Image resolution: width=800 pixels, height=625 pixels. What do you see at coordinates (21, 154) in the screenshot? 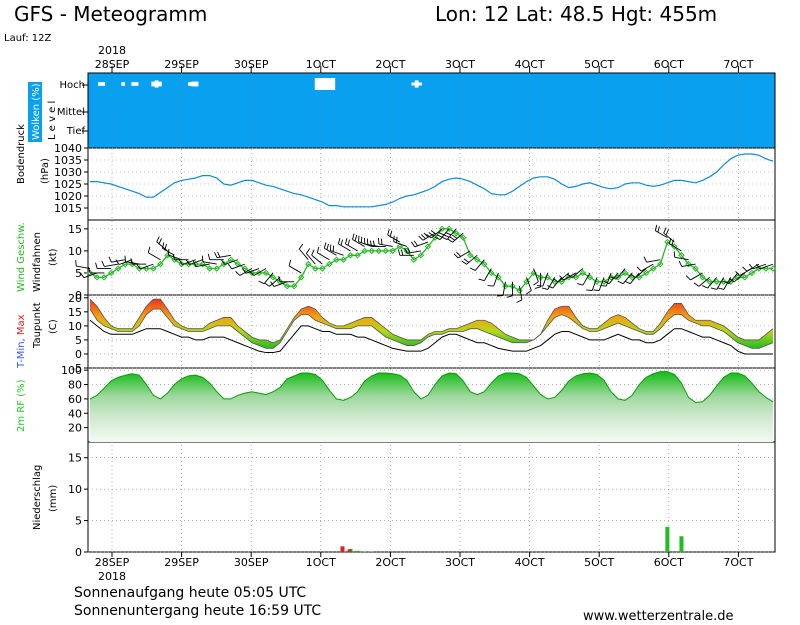
I see `pressure-axis-title: Bodendruck` at bounding box center [21, 154].